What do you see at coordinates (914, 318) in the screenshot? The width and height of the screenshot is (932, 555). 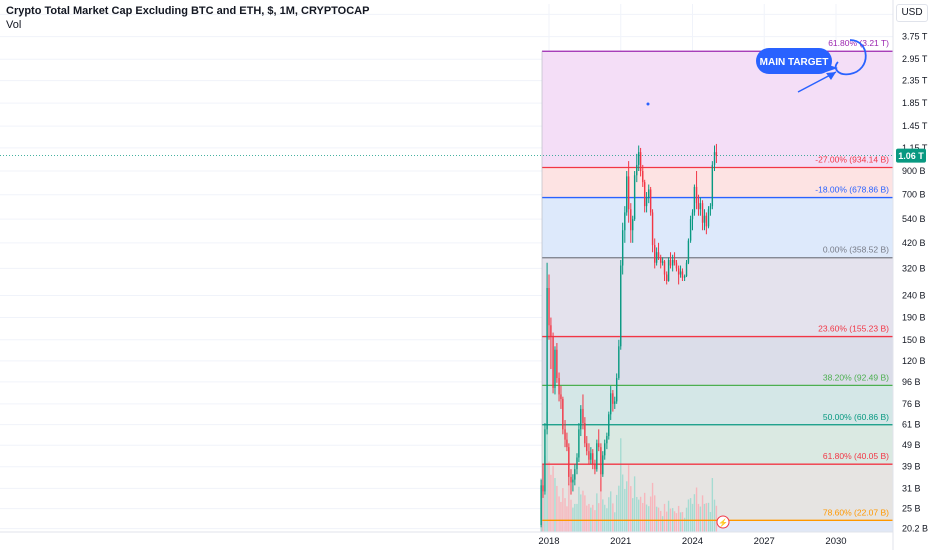 I see `y-tick-label: 190 B` at bounding box center [914, 318].